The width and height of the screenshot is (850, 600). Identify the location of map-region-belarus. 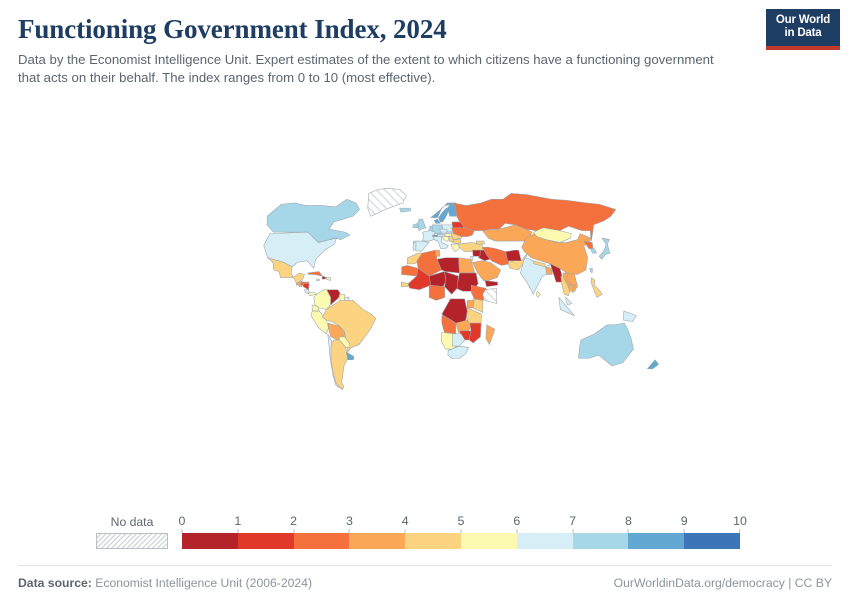
(458, 225).